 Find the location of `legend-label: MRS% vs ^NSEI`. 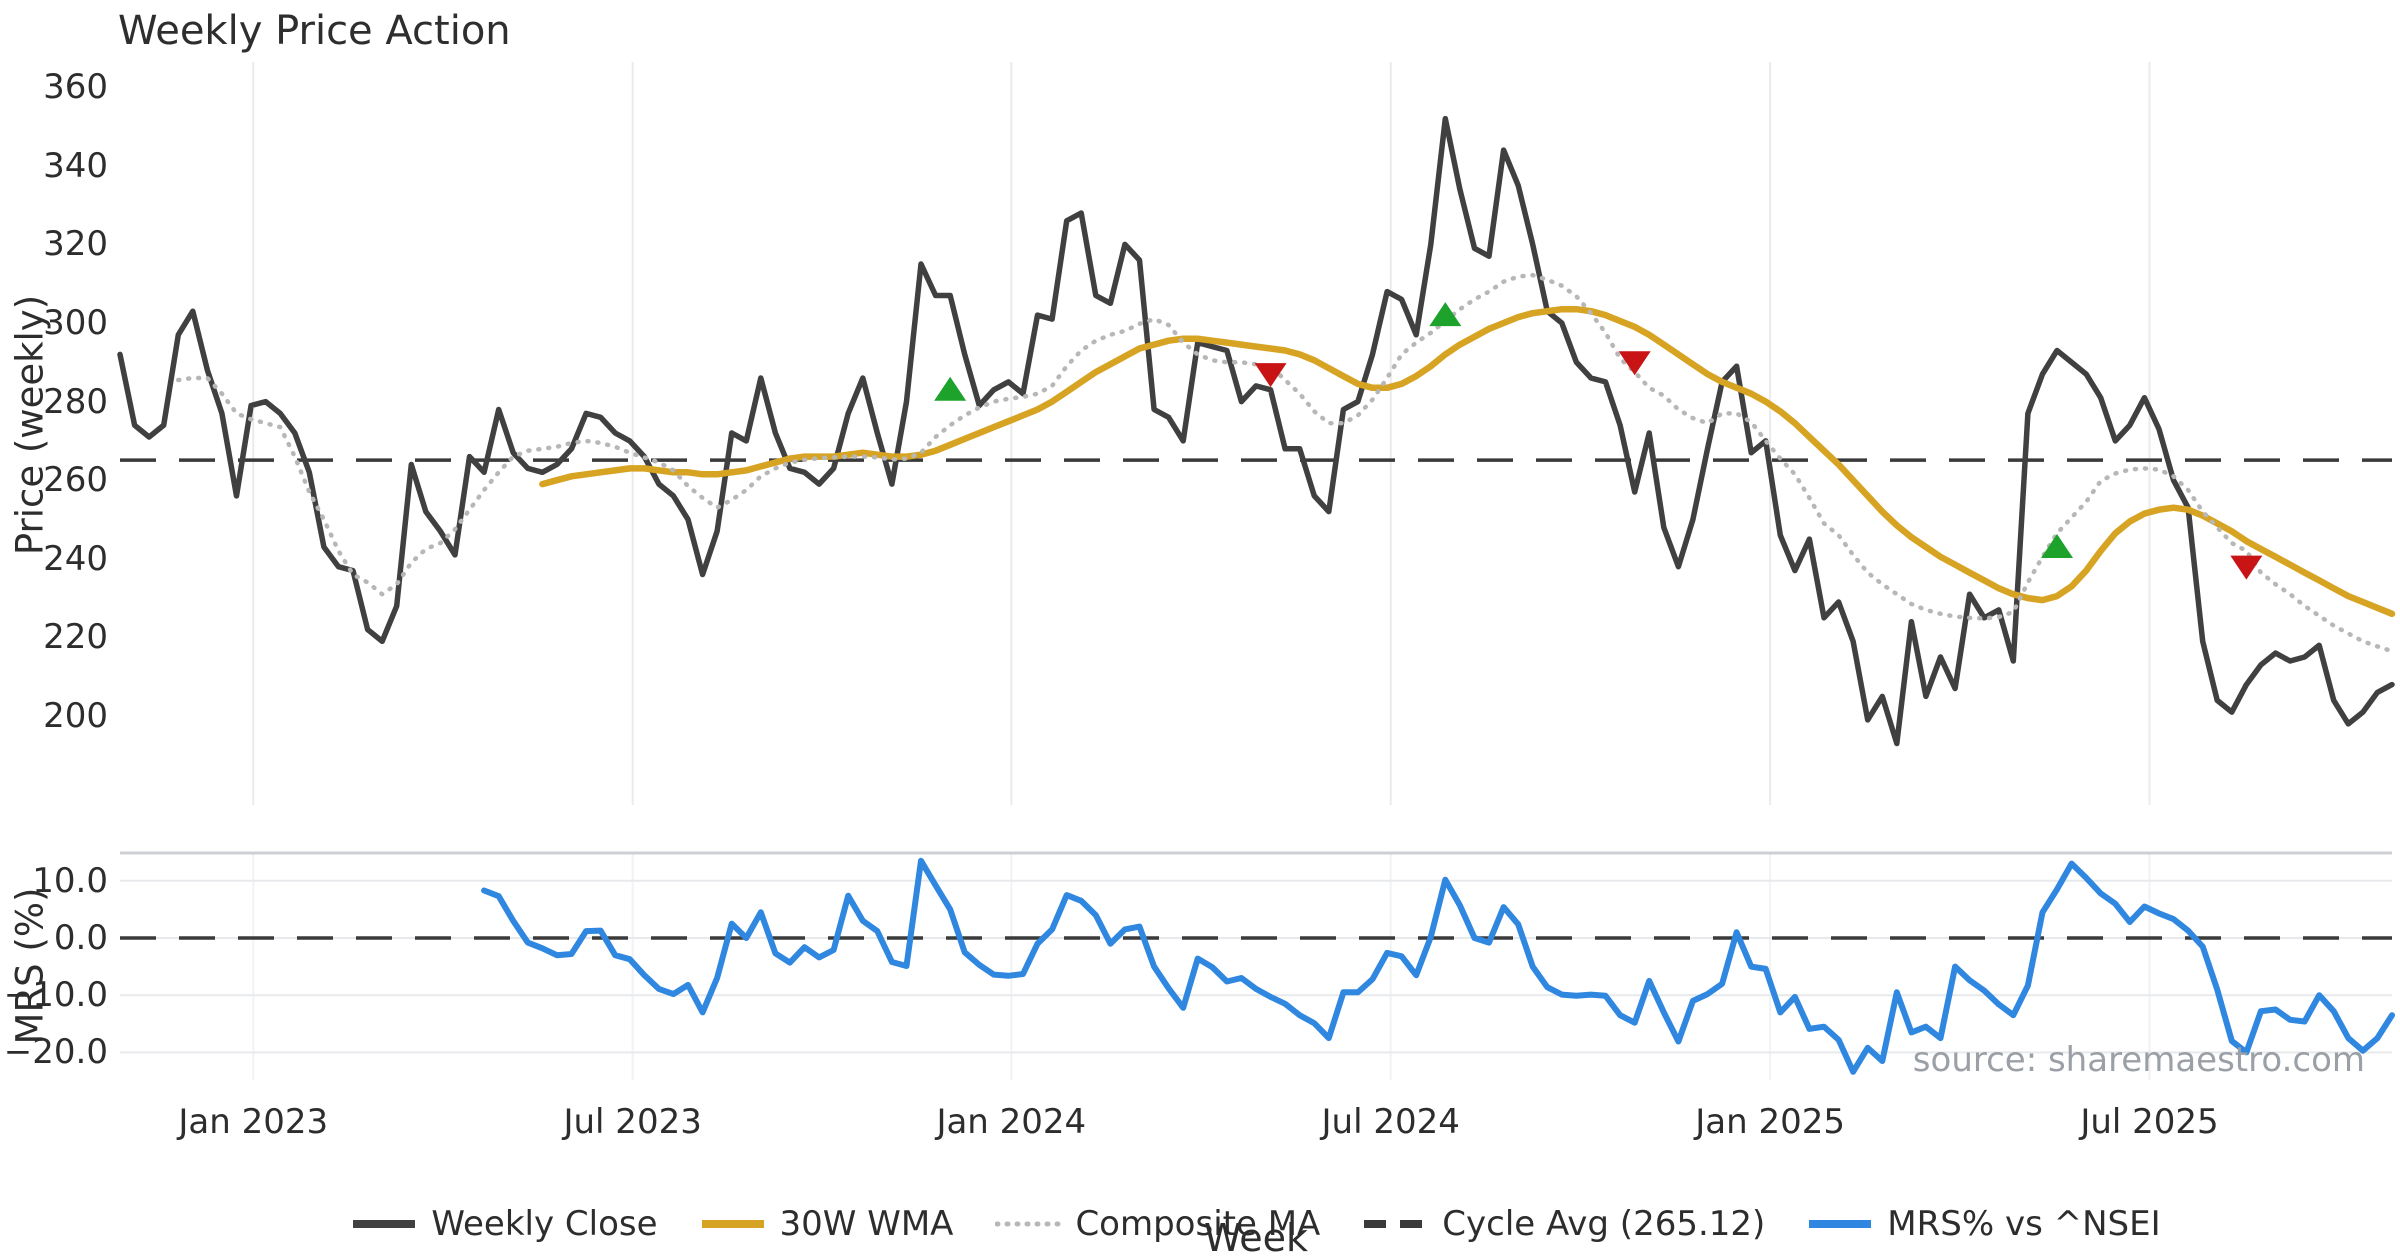

legend-label: MRS% vs ^NSEI is located at coordinates (2024, 1224).